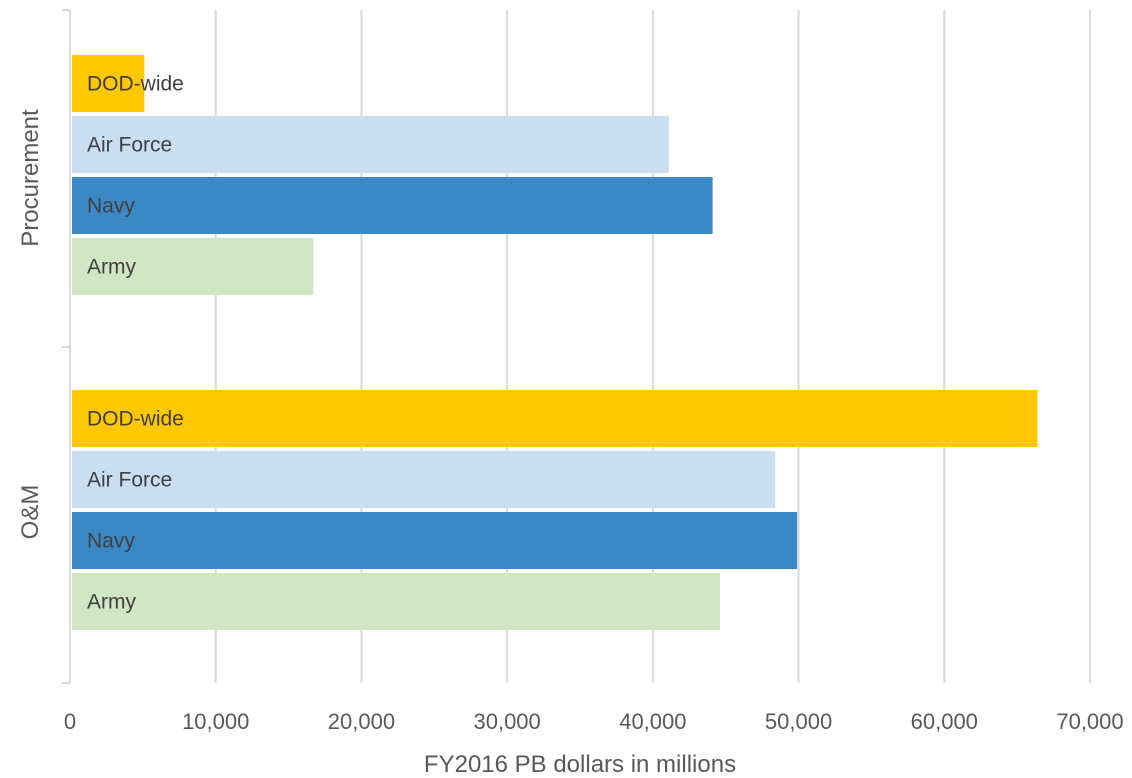 This screenshot has height=778, width=1132. Describe the element at coordinates (396, 601) in the screenshot. I see `bar-o-m-army` at that location.